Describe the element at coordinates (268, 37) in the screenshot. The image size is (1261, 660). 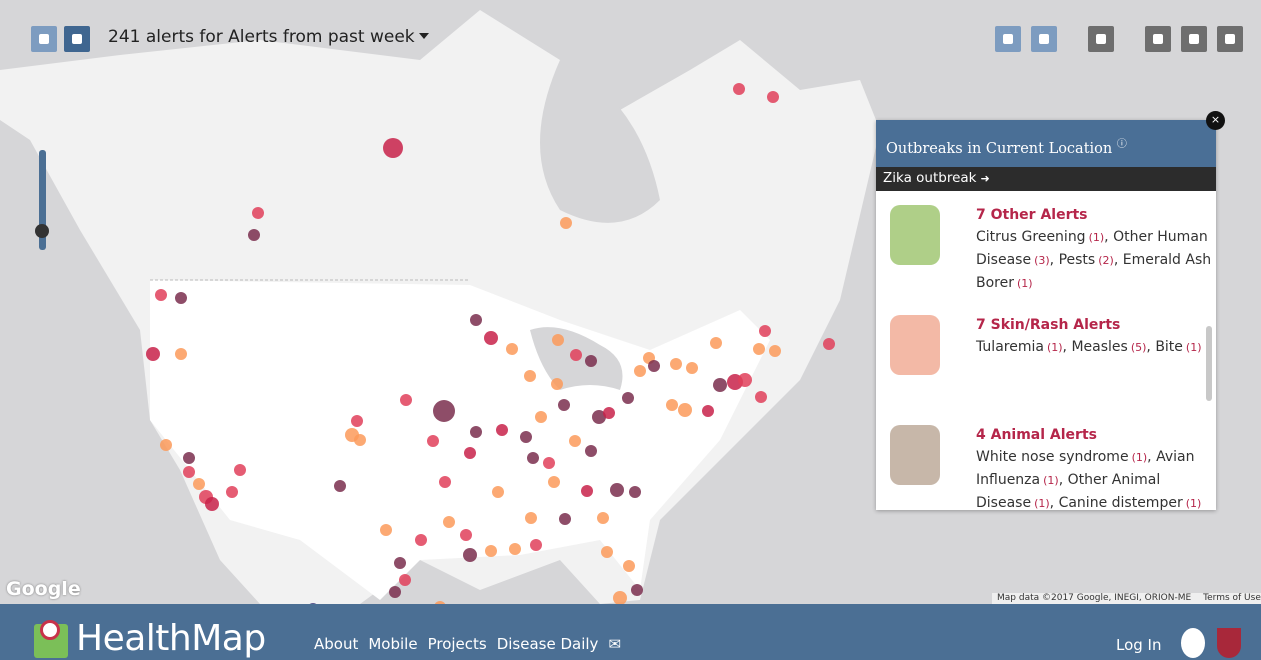
I see `alerts-dropdown: 241 alerts for Alerts from past week` at that location.